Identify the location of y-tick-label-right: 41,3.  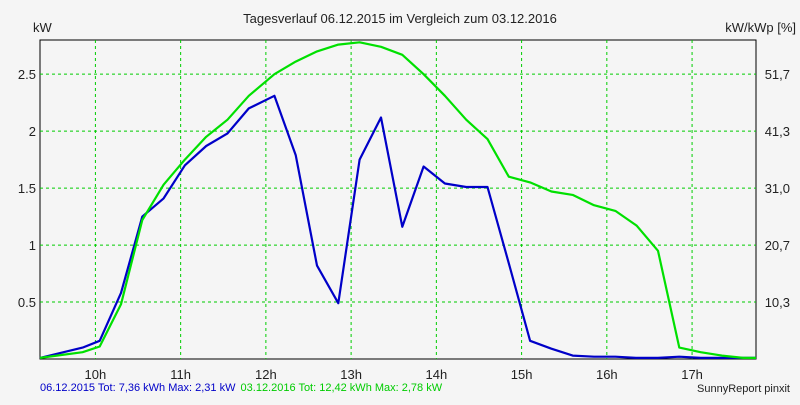
(777, 131).